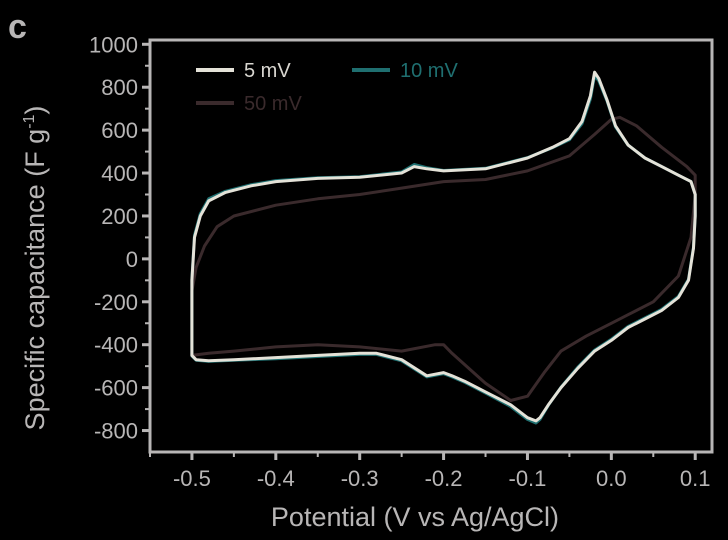  Describe the element at coordinates (119, 216) in the screenshot. I see `y-tick-label: 200` at that location.